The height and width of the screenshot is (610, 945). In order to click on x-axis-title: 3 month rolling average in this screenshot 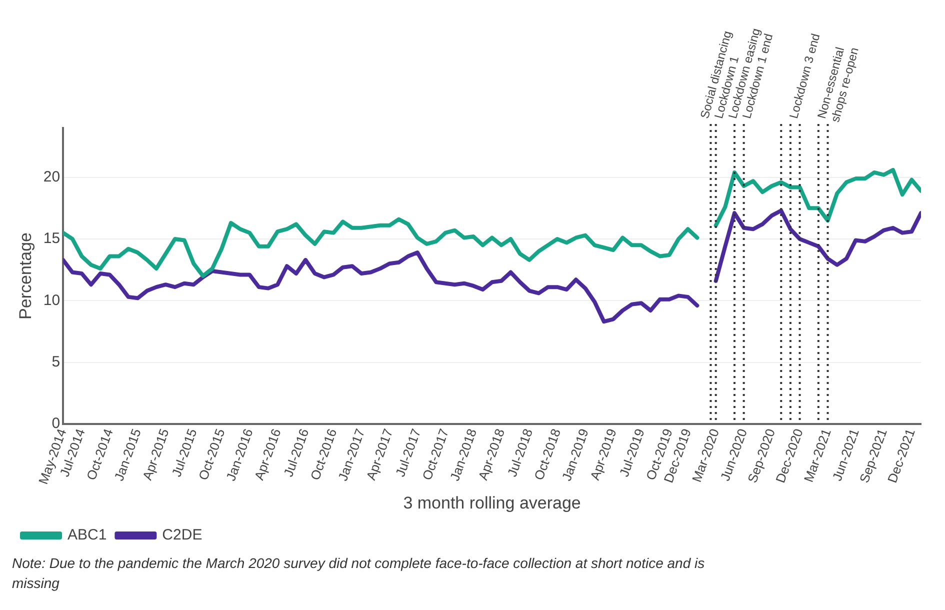, I will do `click(492, 502)`.